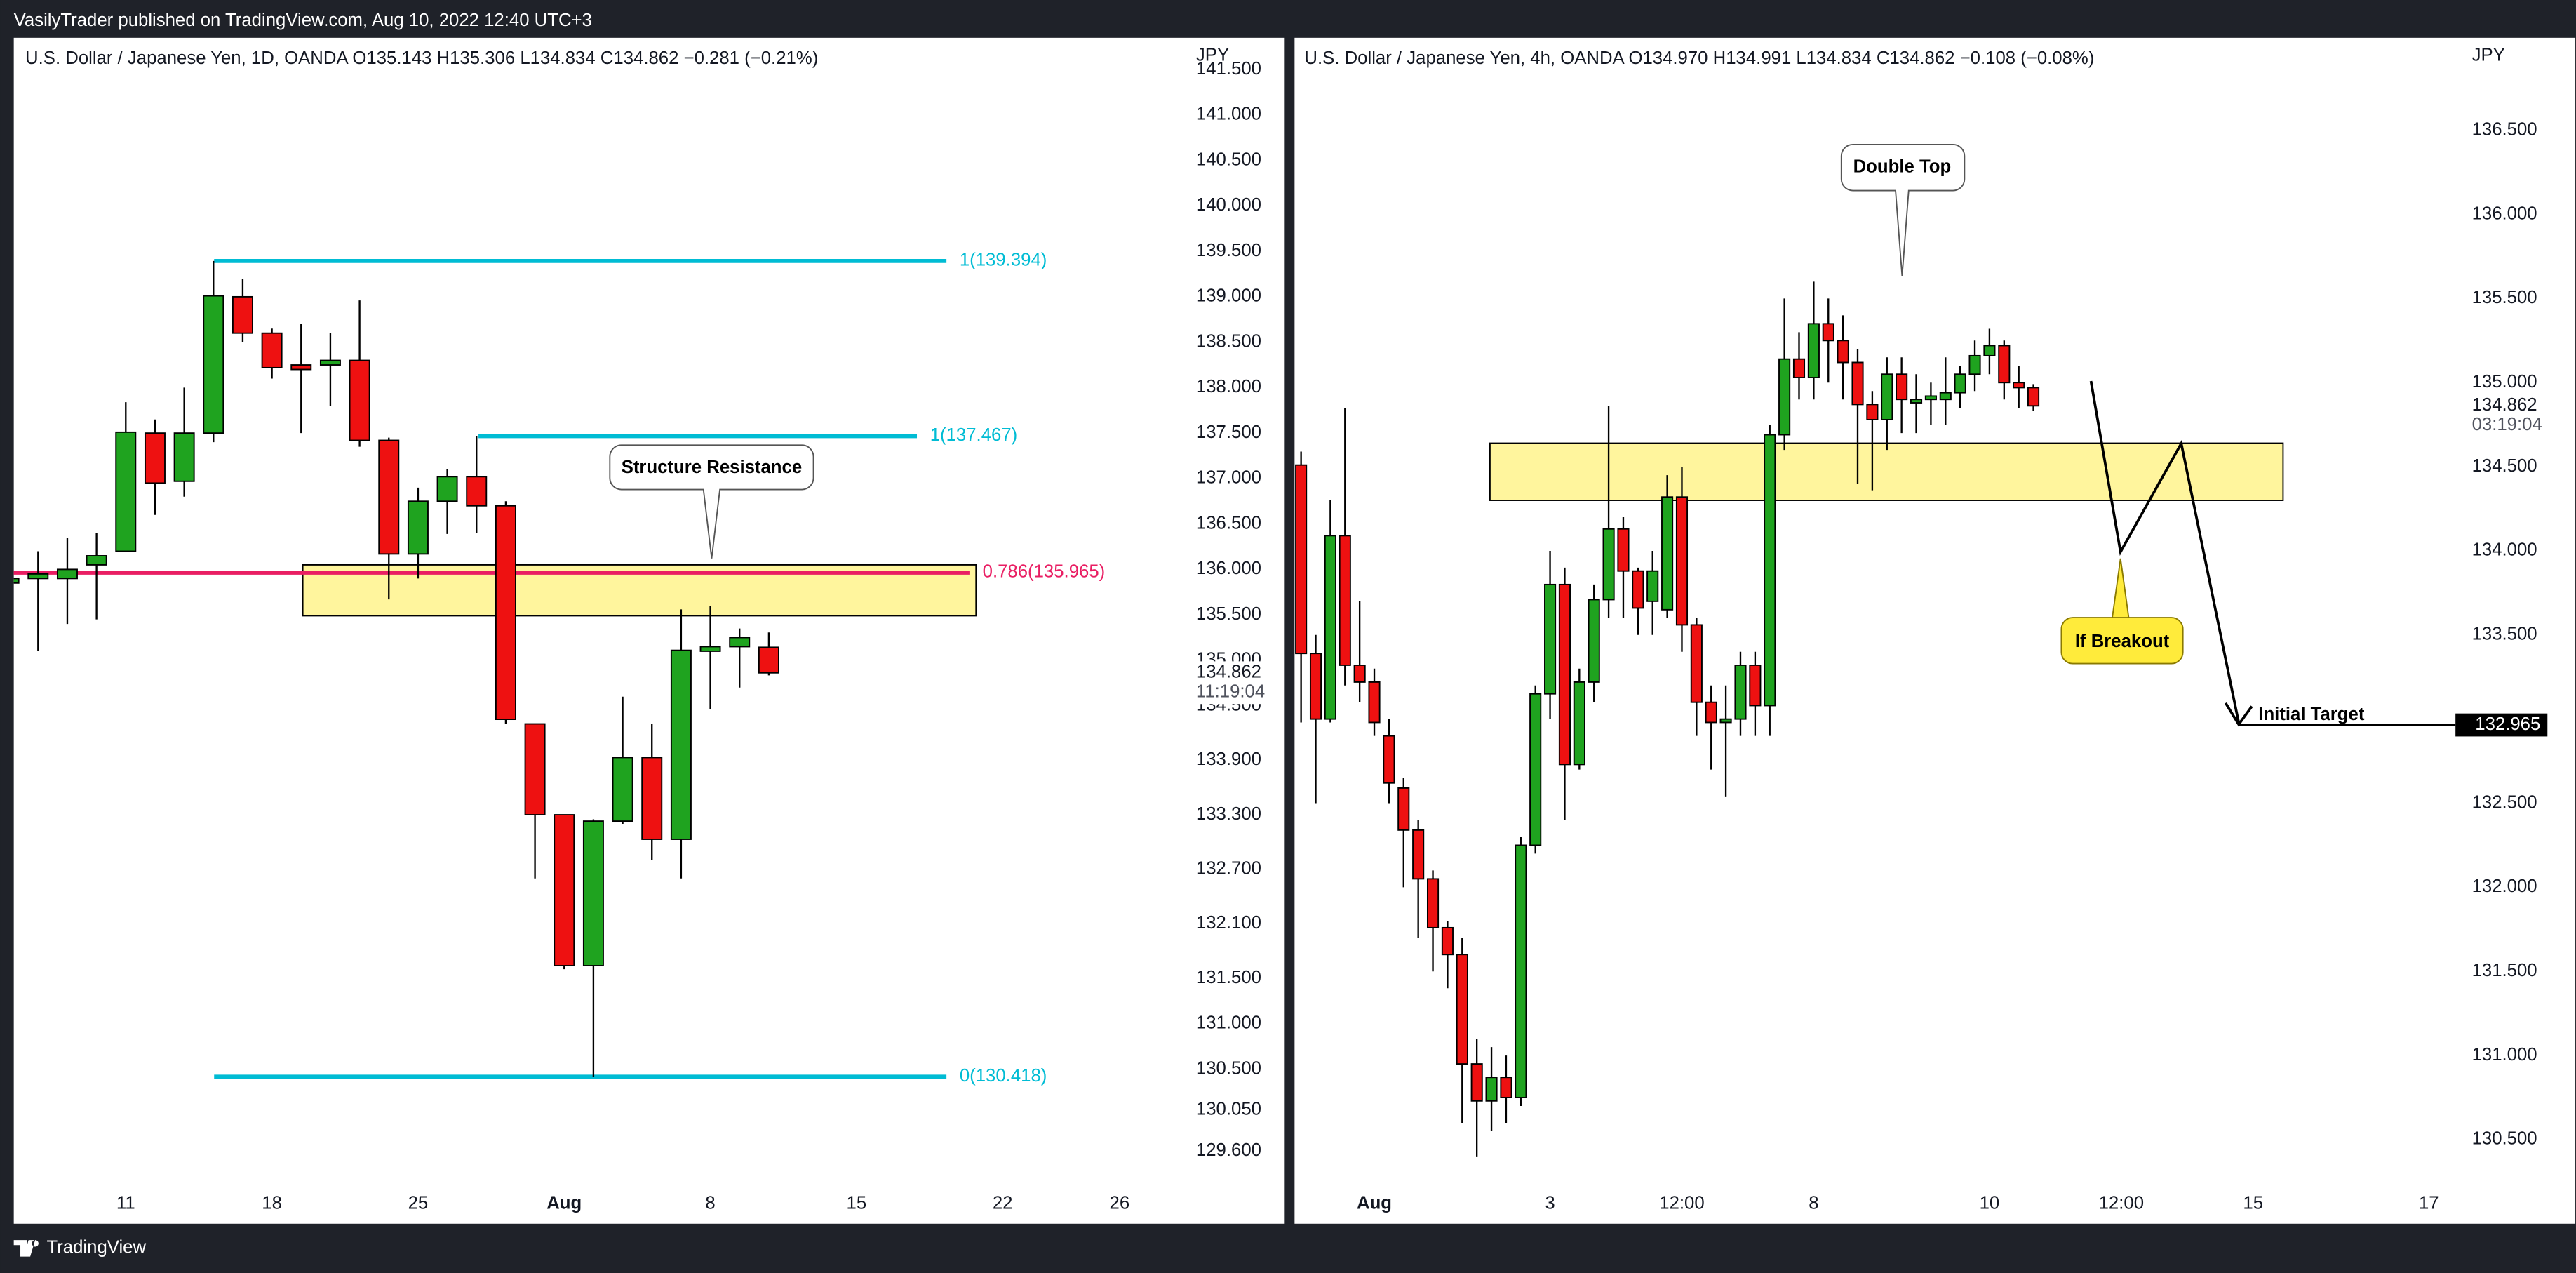 The image size is (2576, 1273). What do you see at coordinates (2504, 634) in the screenshot?
I see `y-tick-label: 133.500` at bounding box center [2504, 634].